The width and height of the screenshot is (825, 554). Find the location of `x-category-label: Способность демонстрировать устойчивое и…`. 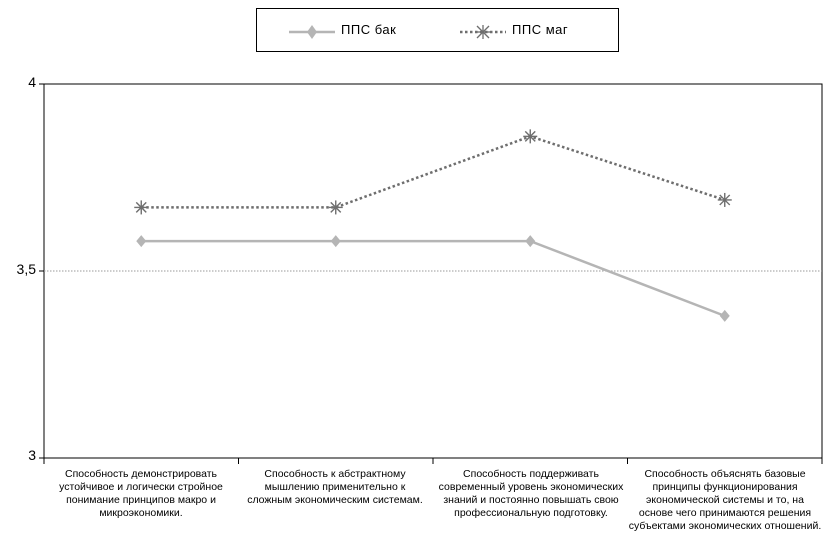

x-category-label: Способность демонстрировать устойчивое и… is located at coordinates (141, 493).